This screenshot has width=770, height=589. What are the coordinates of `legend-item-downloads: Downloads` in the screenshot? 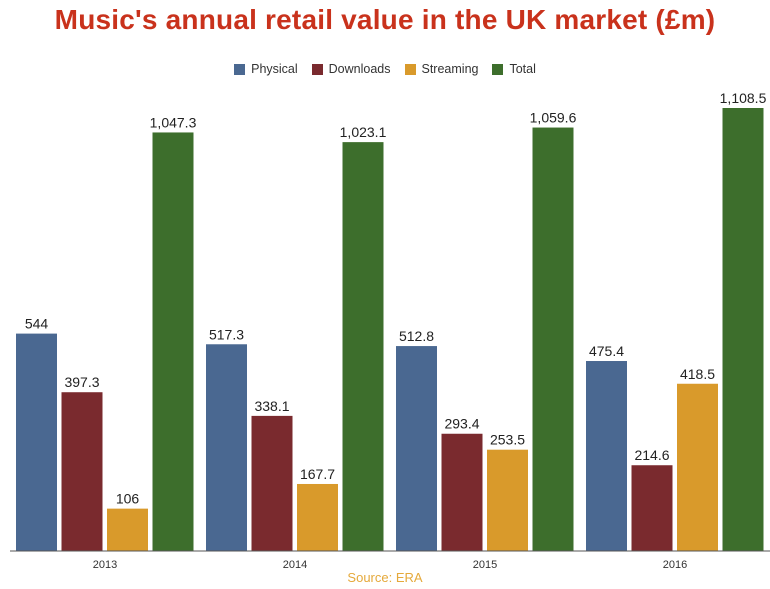 It's located at (351, 69).